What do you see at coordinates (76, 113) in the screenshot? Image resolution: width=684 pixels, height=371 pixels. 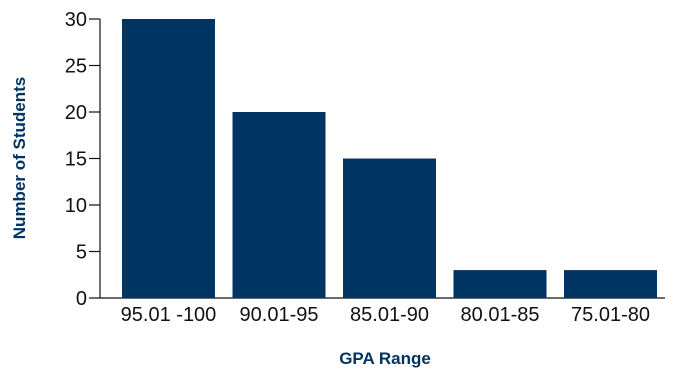 I see `y-tick-label: 20` at bounding box center [76, 113].